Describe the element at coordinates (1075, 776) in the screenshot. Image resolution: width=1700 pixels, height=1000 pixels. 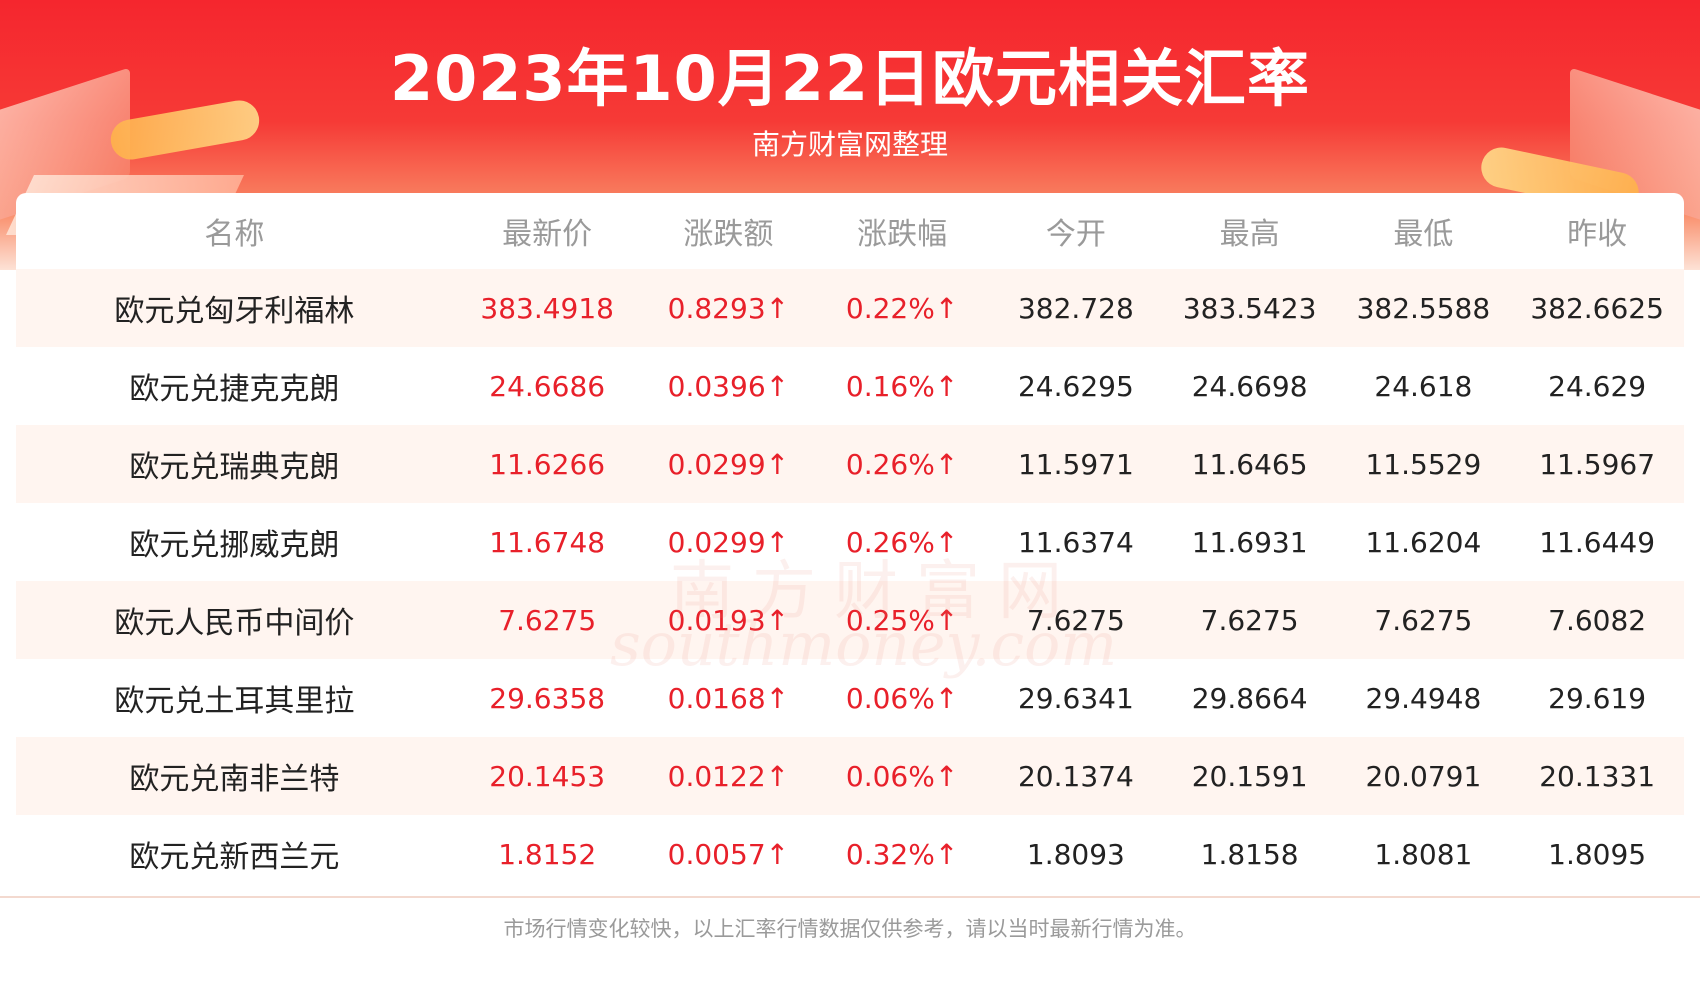
I see `open-price: 20.1374` at that location.